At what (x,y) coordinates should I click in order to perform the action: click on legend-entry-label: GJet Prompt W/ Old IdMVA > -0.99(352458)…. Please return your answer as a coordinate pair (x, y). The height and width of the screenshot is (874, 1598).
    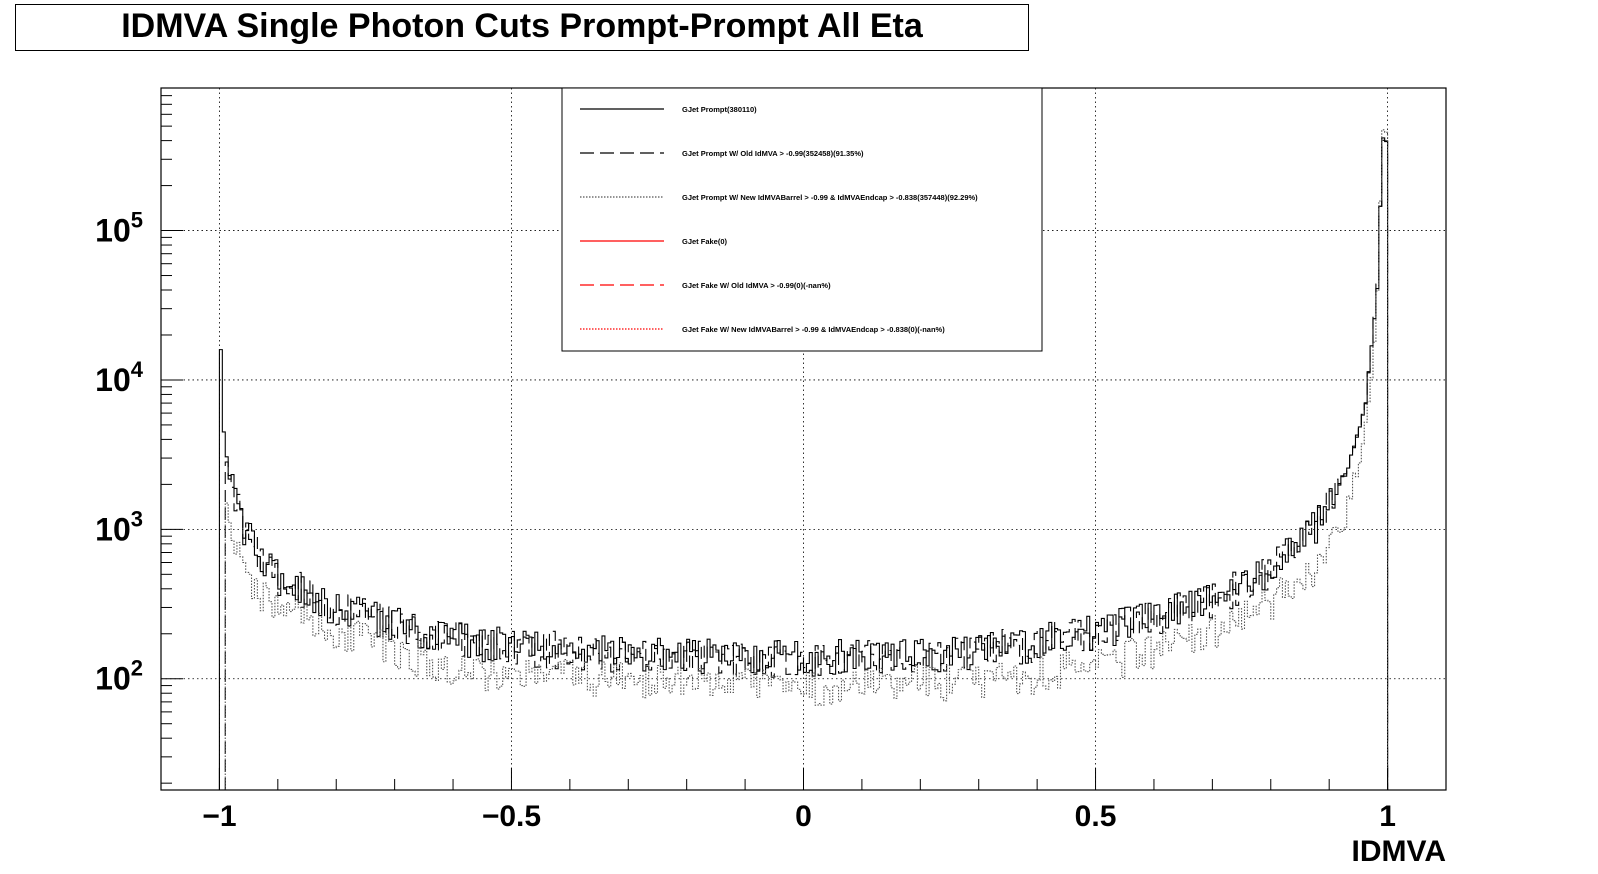
    Looking at the image, I should click on (773, 153).